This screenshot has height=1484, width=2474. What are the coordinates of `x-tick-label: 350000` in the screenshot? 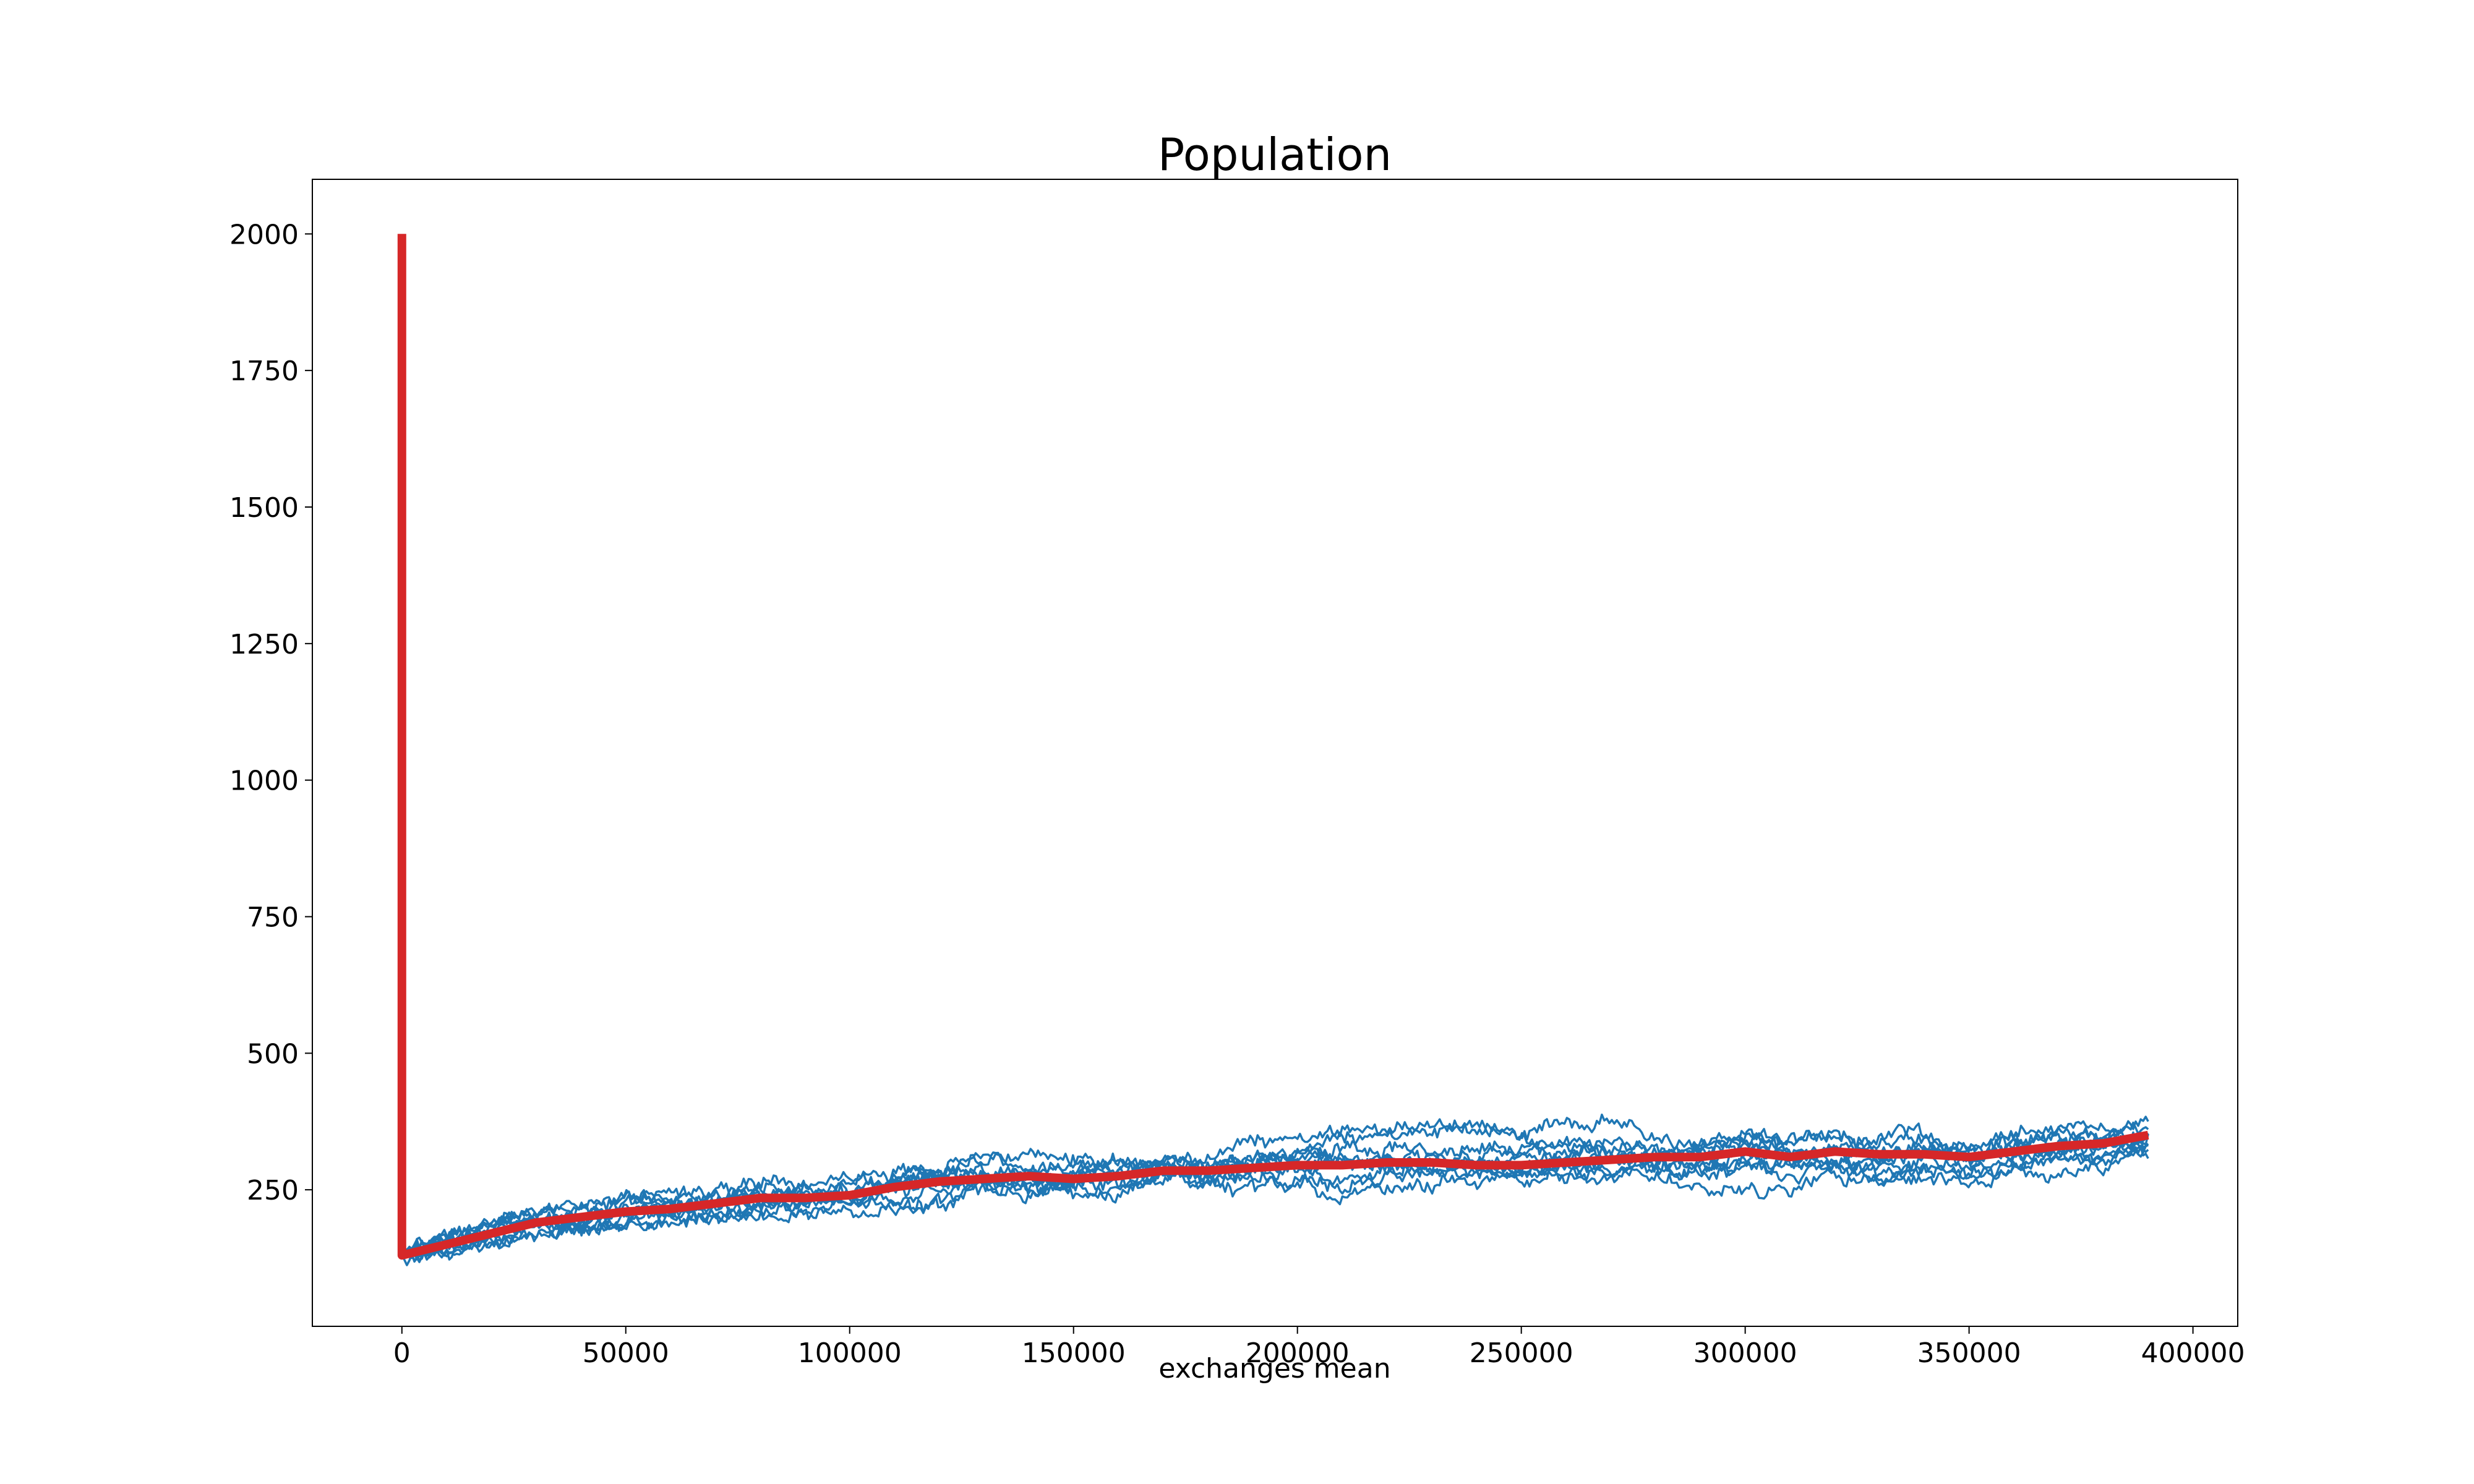 It's located at (1969, 1353).